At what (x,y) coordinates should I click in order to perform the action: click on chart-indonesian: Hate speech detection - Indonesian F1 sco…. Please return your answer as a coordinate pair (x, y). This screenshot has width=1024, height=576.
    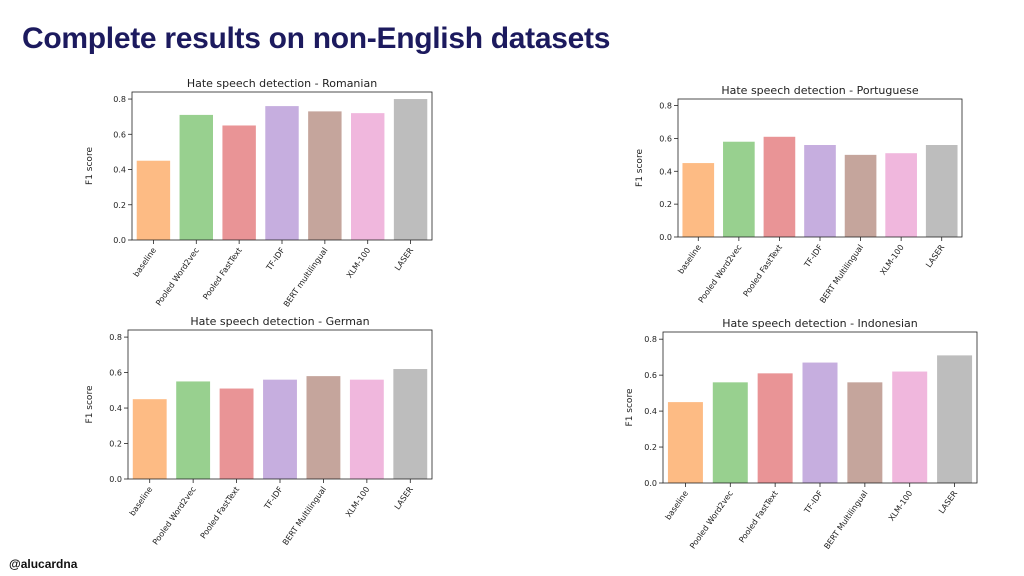
    Looking at the image, I should click on (801, 434).